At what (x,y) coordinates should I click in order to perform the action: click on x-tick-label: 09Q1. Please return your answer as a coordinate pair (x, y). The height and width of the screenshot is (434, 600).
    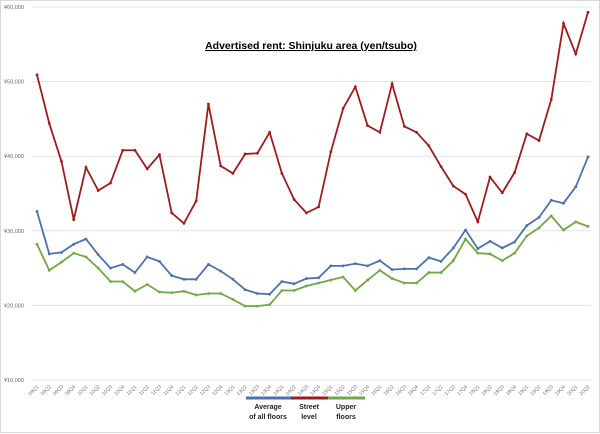
    Looking at the image, I should click on (34, 390).